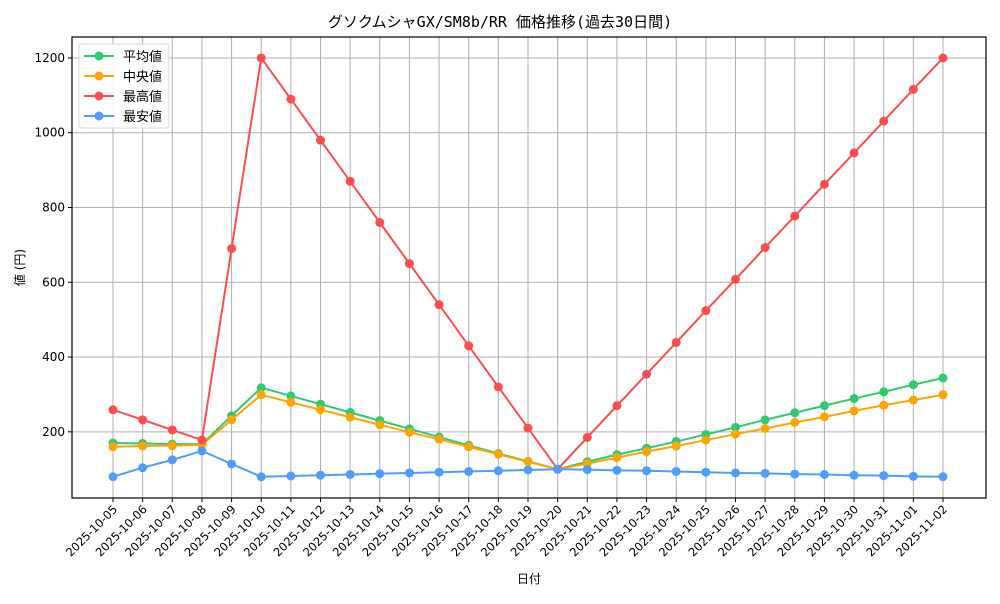  What do you see at coordinates (142, 77) in the screenshot?
I see `legend-label: 中央値` at bounding box center [142, 77].